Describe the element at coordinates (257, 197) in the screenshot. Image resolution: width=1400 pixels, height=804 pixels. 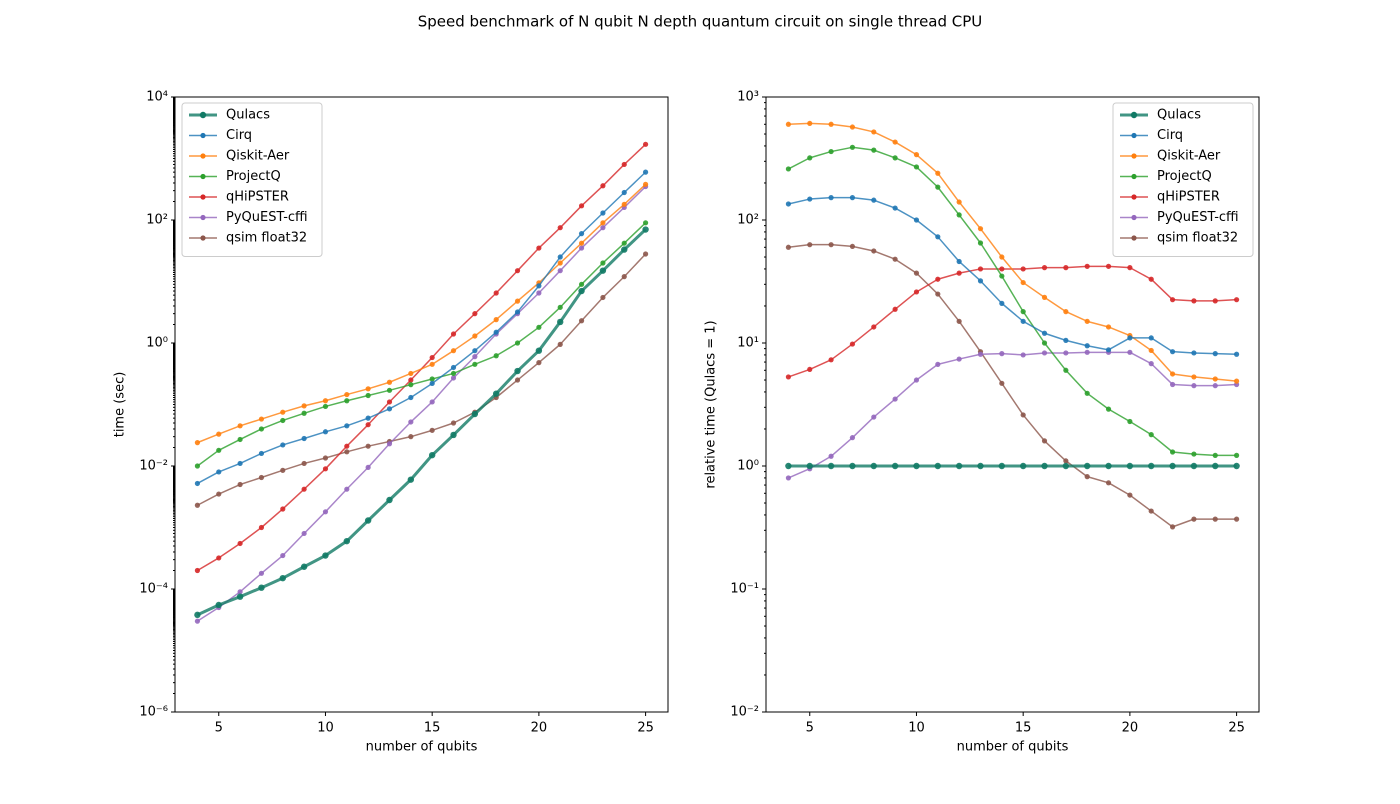
I see `legend-label: qHiPSTER` at that location.